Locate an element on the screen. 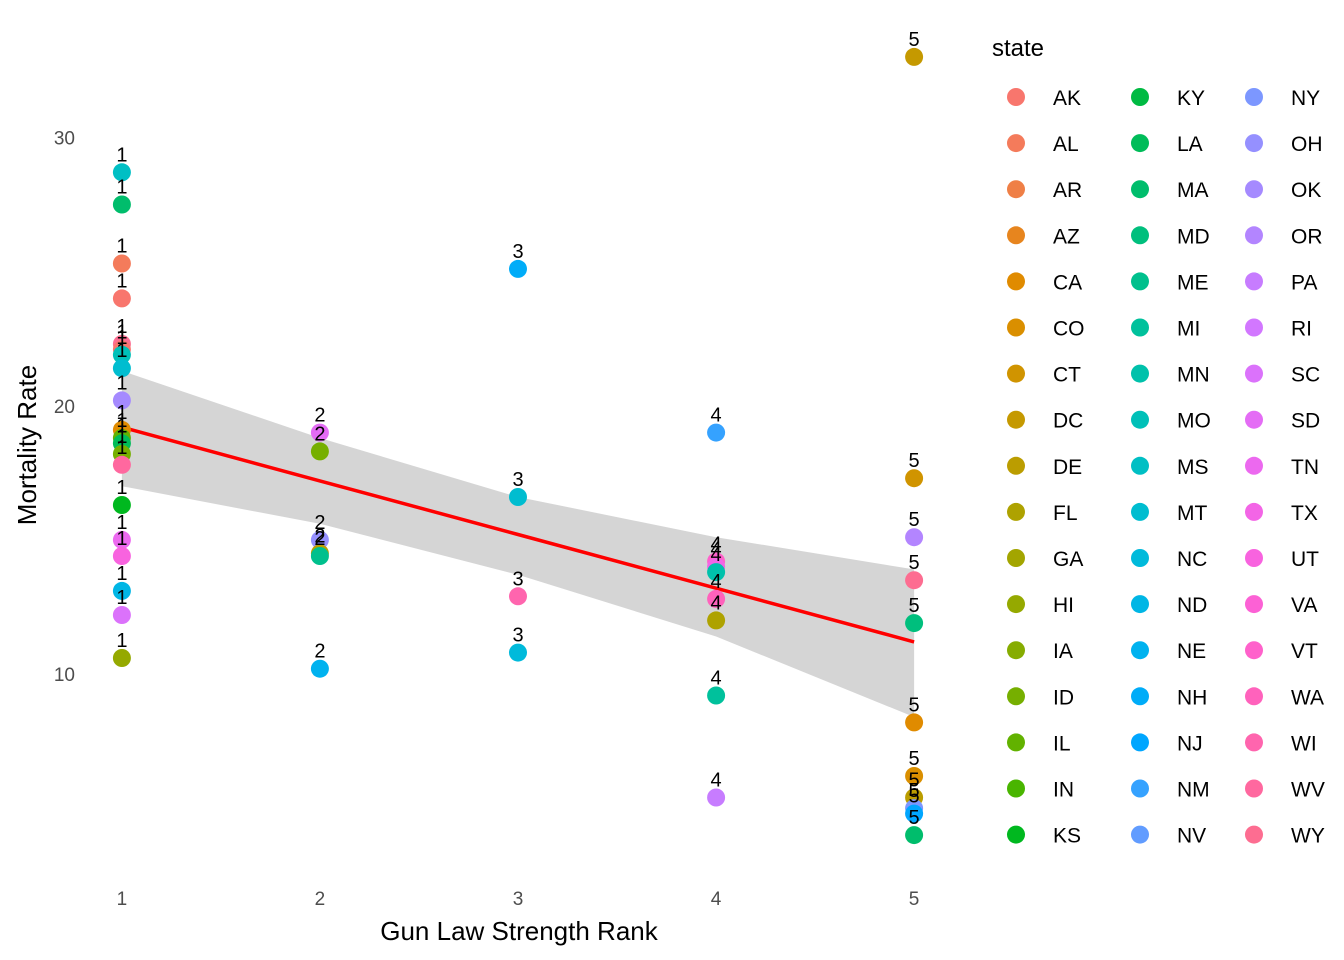  legend-label: ID is located at coordinates (1063, 697).